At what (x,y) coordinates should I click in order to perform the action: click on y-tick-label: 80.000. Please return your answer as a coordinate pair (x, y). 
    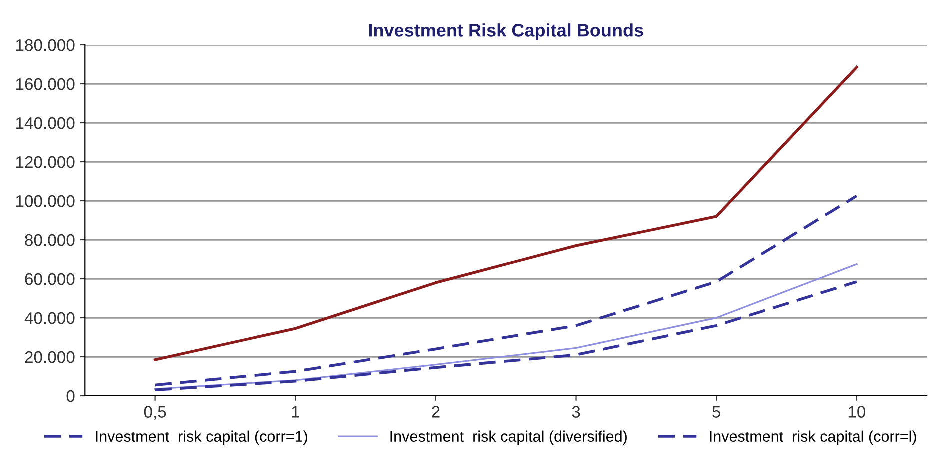
    Looking at the image, I should click on (50, 240).